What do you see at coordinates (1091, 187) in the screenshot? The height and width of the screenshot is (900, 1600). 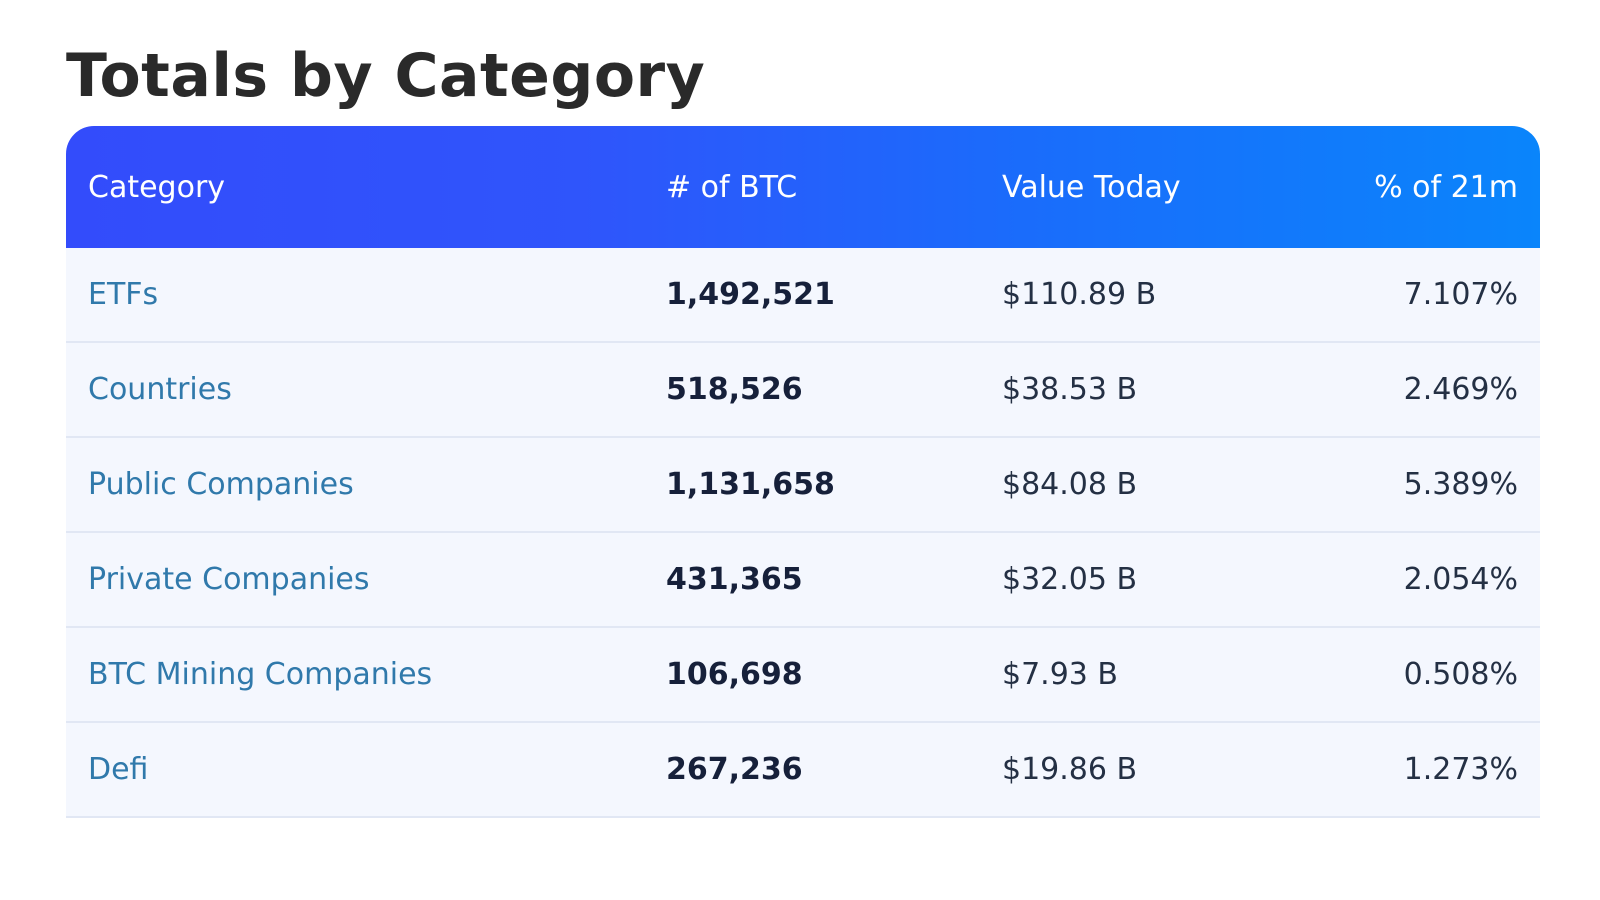 I see `header-value: Value Today` at bounding box center [1091, 187].